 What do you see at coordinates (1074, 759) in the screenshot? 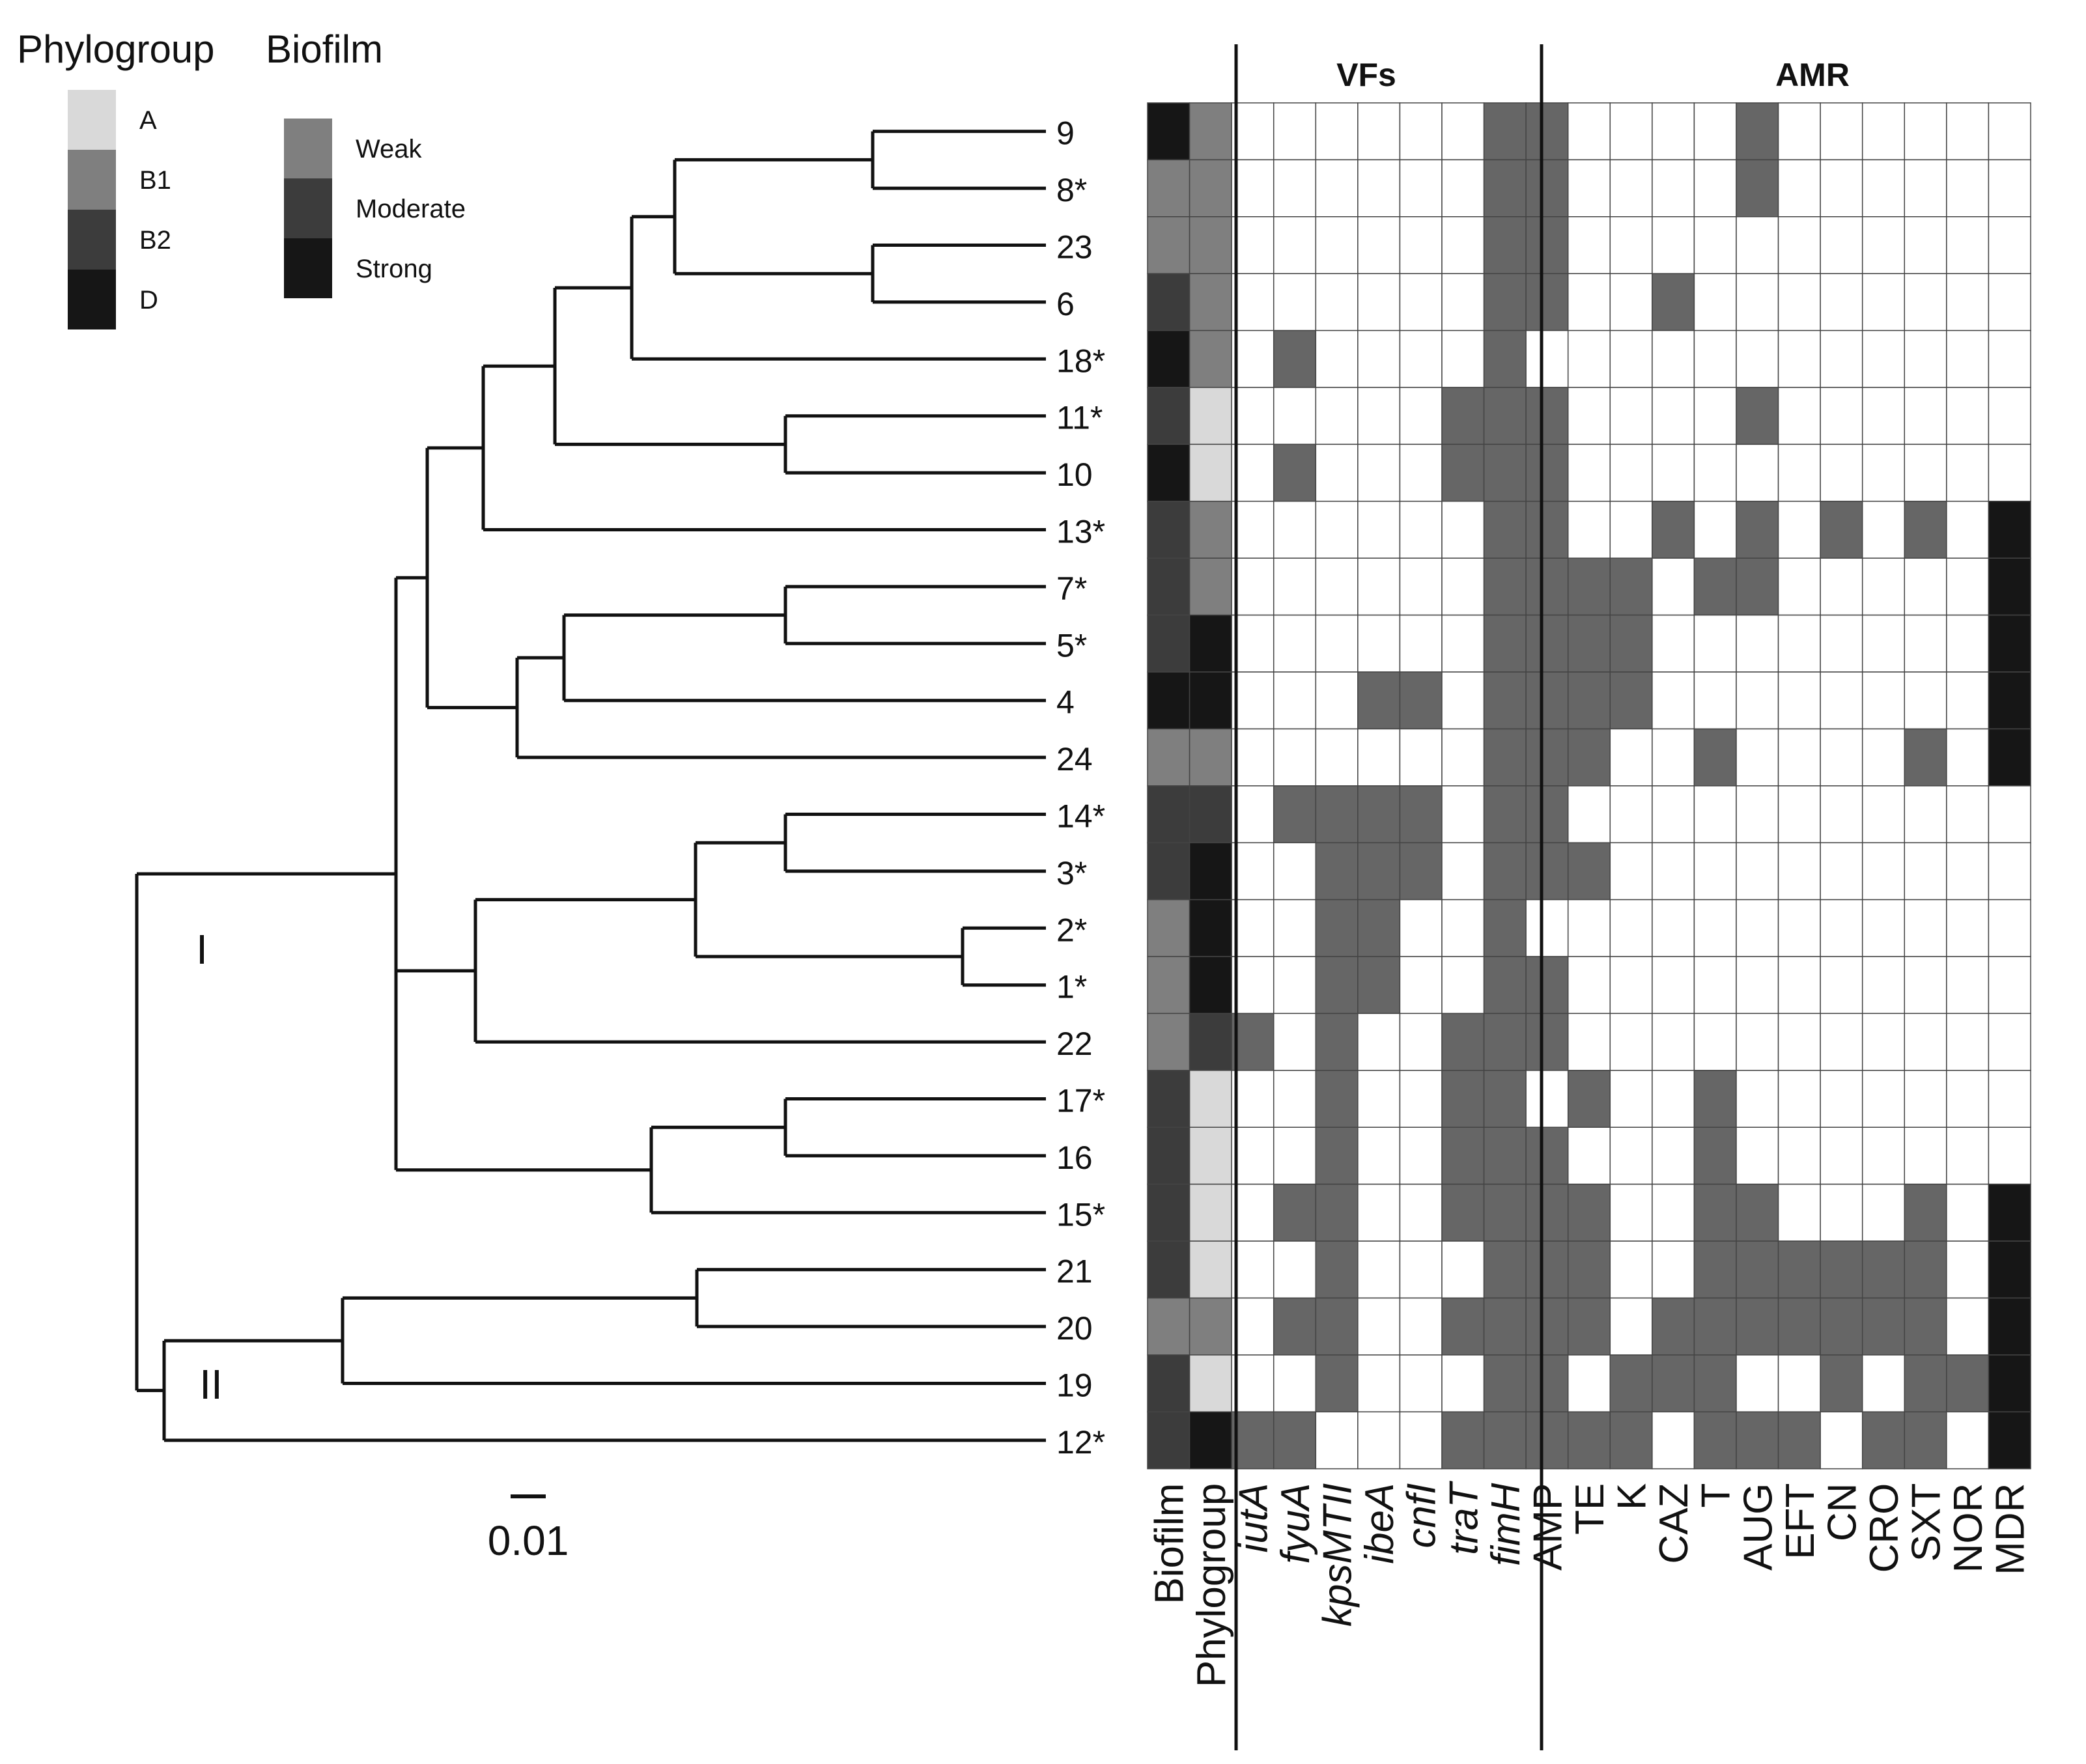
I see `leaf-label-12: 24` at bounding box center [1074, 759].